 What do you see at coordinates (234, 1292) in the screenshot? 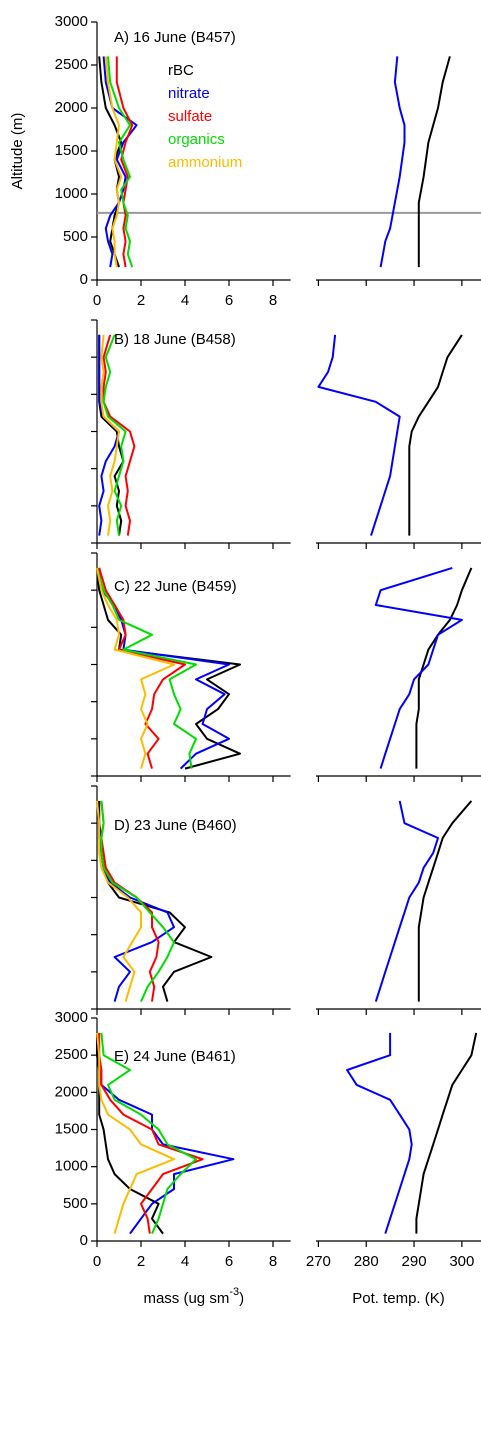
I see `x-axis-label-part: -3` at bounding box center [234, 1292].